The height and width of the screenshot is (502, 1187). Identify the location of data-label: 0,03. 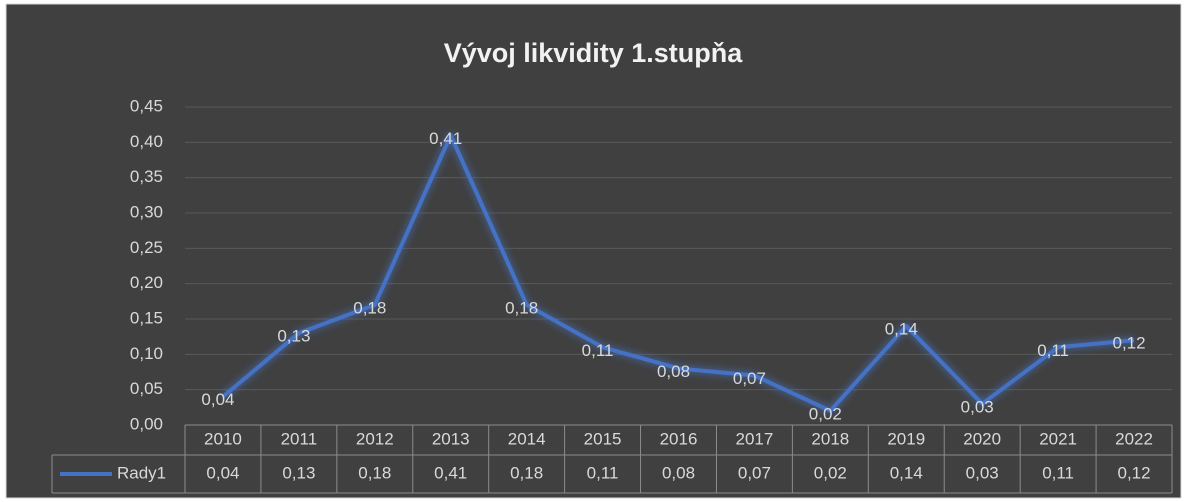
(977, 406).